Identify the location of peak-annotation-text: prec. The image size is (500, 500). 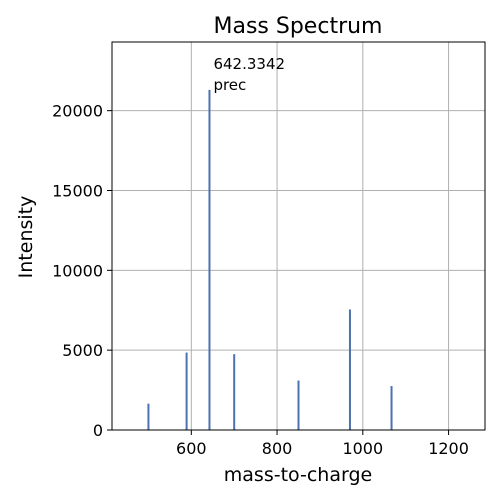
(229, 85).